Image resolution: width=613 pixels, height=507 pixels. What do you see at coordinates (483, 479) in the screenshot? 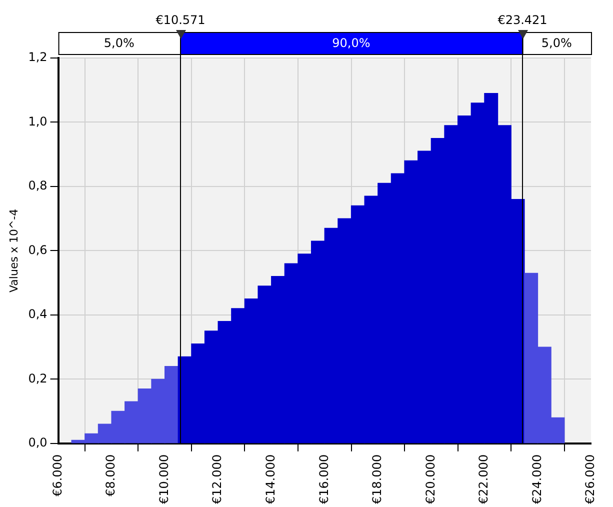
I see `x-tick-label: €22.000` at bounding box center [483, 479].